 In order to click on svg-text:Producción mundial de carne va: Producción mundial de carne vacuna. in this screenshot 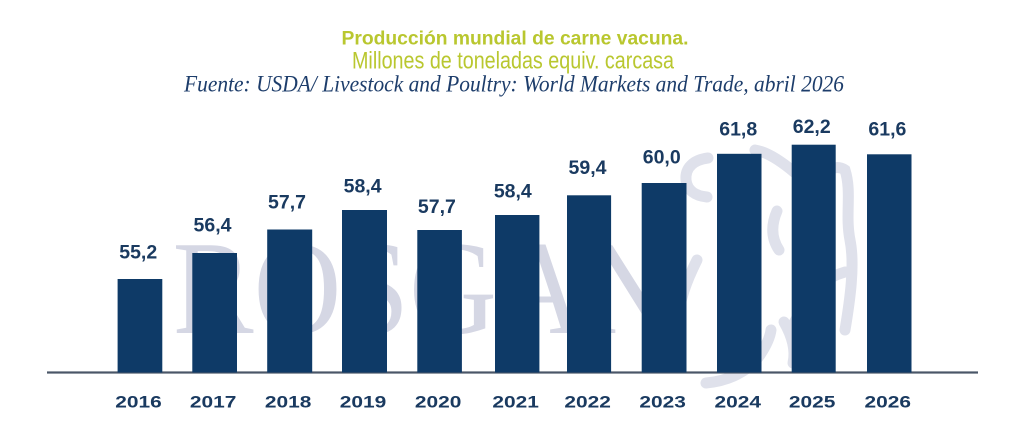, I will do `click(515, 39)`.